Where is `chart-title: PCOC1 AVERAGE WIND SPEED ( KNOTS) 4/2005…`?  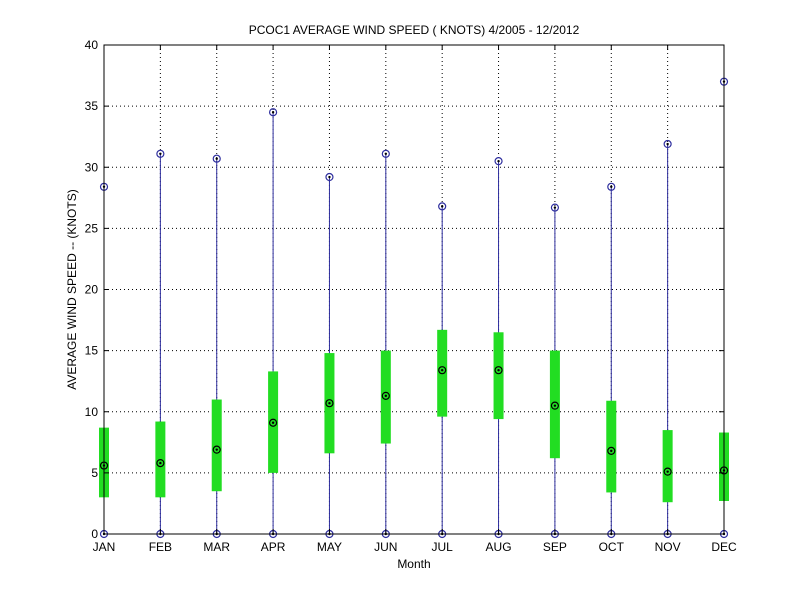 chart-title: PCOC1 AVERAGE WIND SPEED ( KNOTS) 4/2005… is located at coordinates (414, 30).